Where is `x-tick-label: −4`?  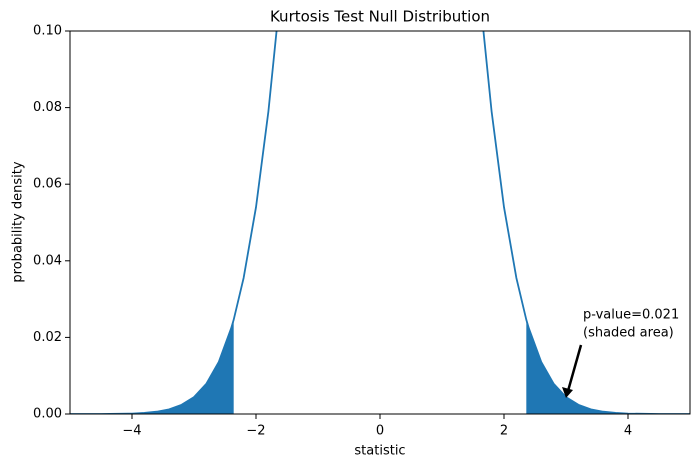
x-tick-label: −4 is located at coordinates (131, 431).